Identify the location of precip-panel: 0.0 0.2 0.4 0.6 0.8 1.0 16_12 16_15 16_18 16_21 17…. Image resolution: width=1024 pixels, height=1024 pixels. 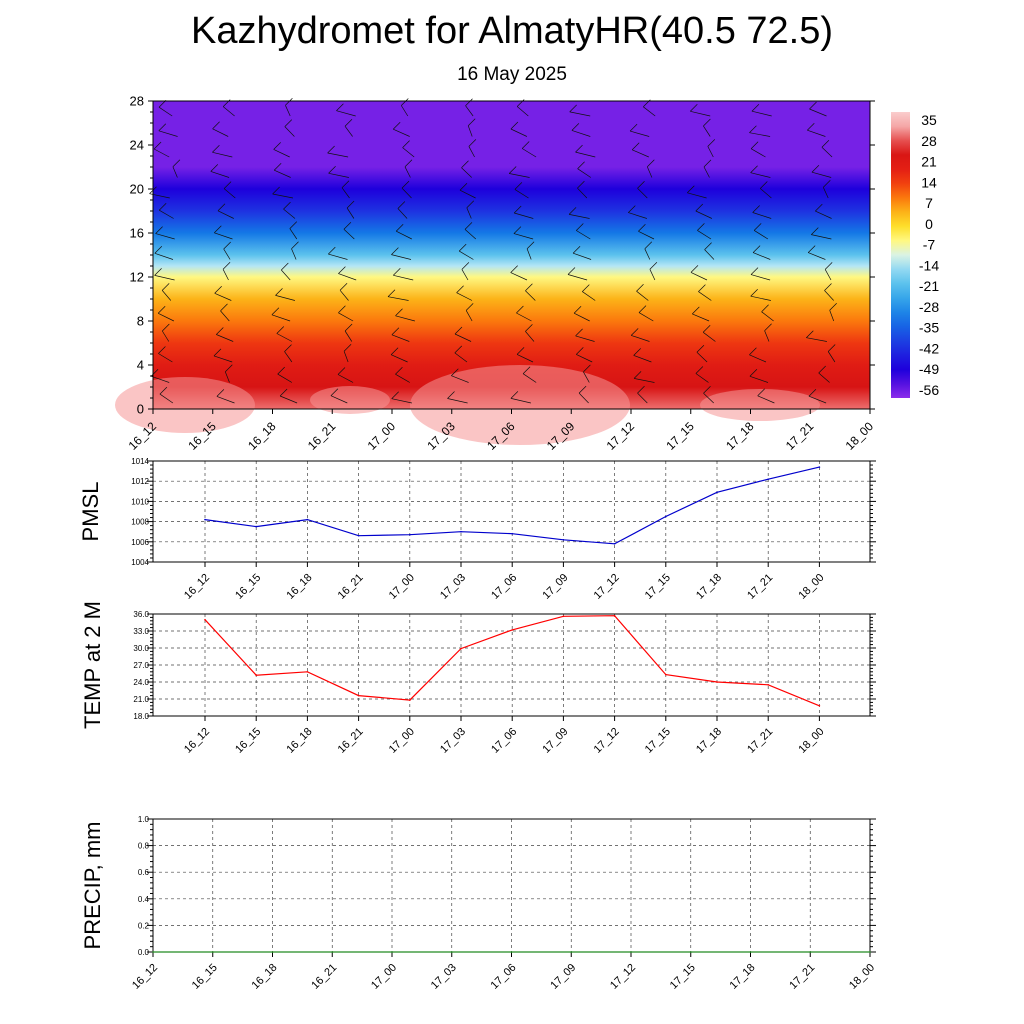
(478, 903).